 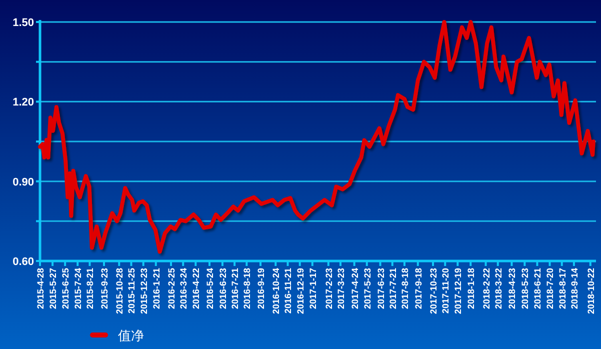 What do you see at coordinates (381, 289) in the screenshot?
I see `x-tick-label: 2017-6-23` at bounding box center [381, 289].